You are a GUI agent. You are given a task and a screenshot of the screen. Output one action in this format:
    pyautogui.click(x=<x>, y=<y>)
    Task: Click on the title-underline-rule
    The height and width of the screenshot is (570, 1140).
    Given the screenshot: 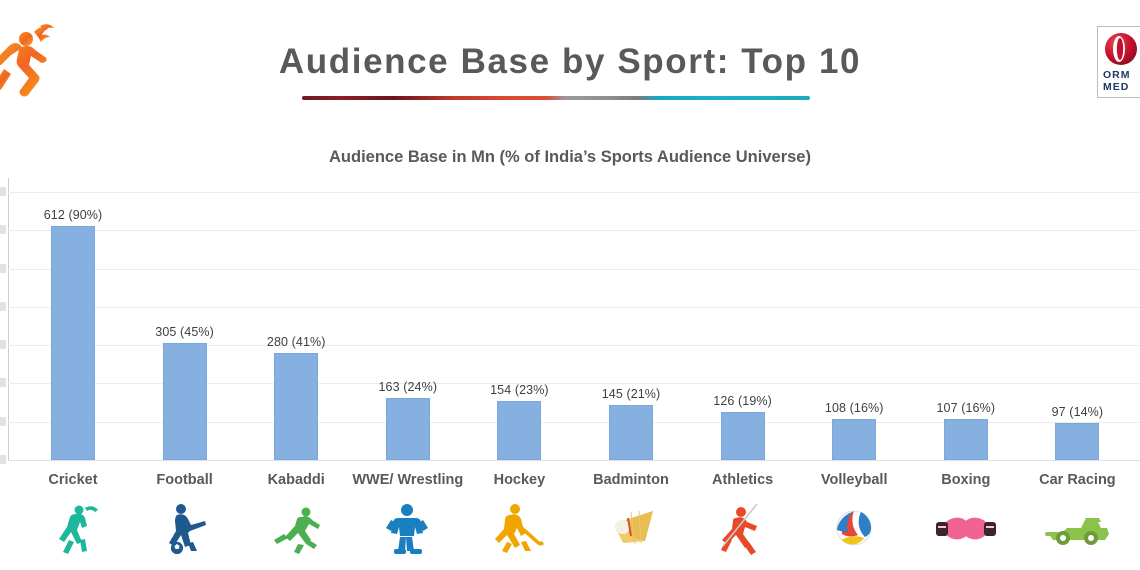 What is the action you would take?
    pyautogui.click(x=556, y=98)
    